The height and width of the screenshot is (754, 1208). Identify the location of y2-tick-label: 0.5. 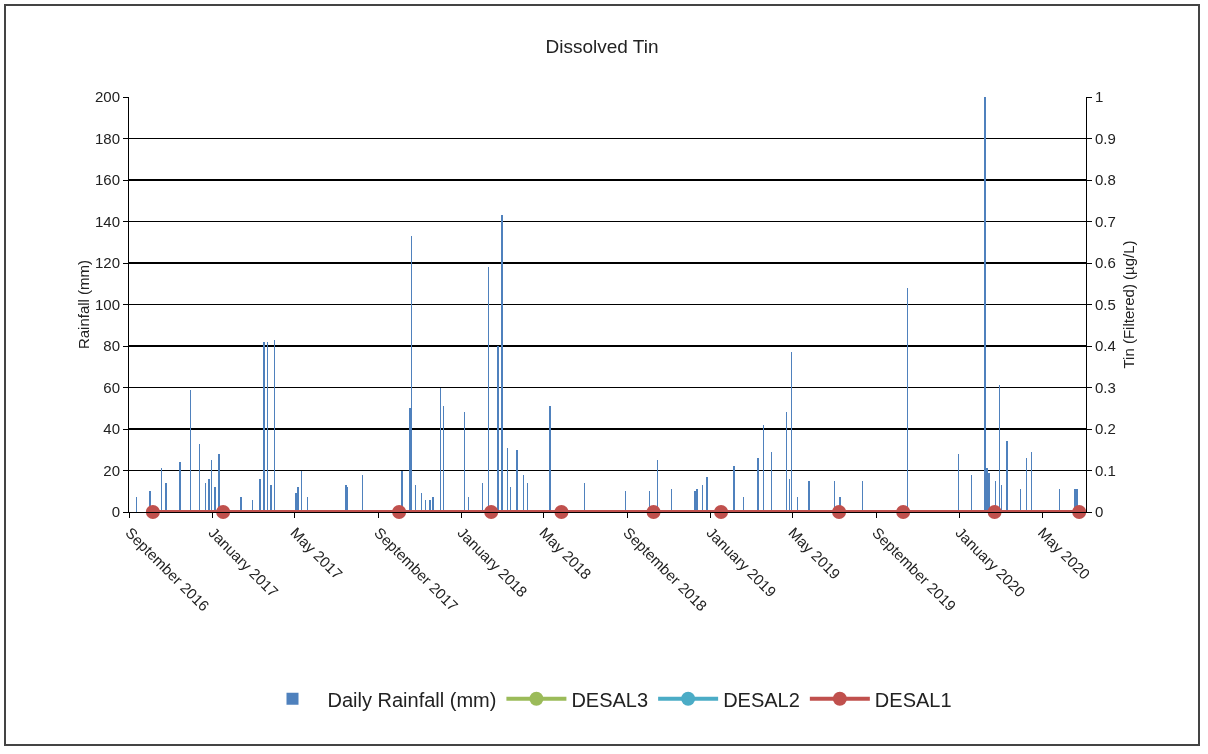
(1105, 304).